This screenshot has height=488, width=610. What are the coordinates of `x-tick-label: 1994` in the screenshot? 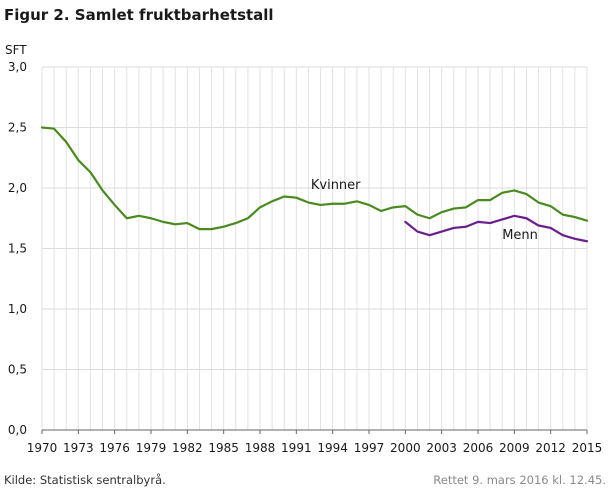 It's located at (332, 448).